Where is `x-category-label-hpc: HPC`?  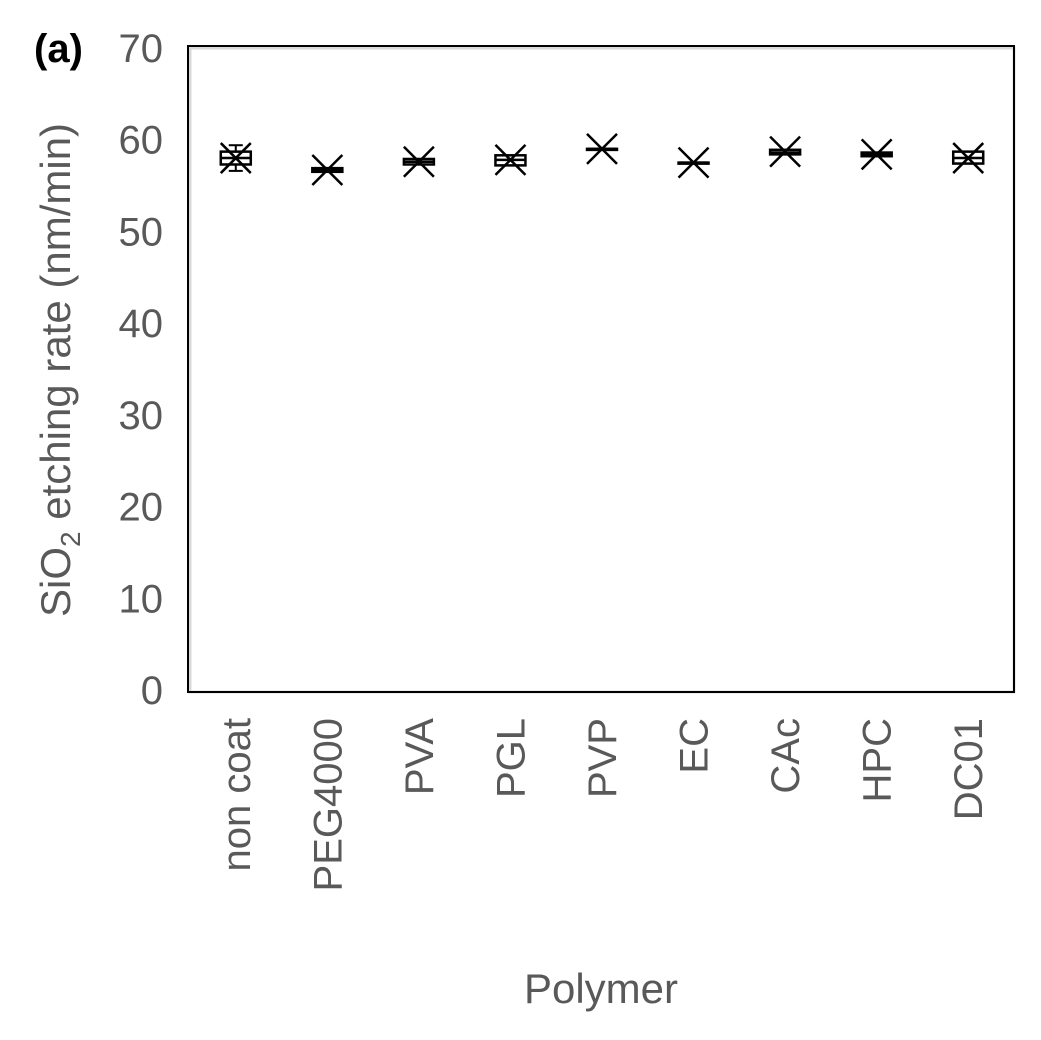
x-category-label-hpc: HPC is located at coordinates (878, 760).